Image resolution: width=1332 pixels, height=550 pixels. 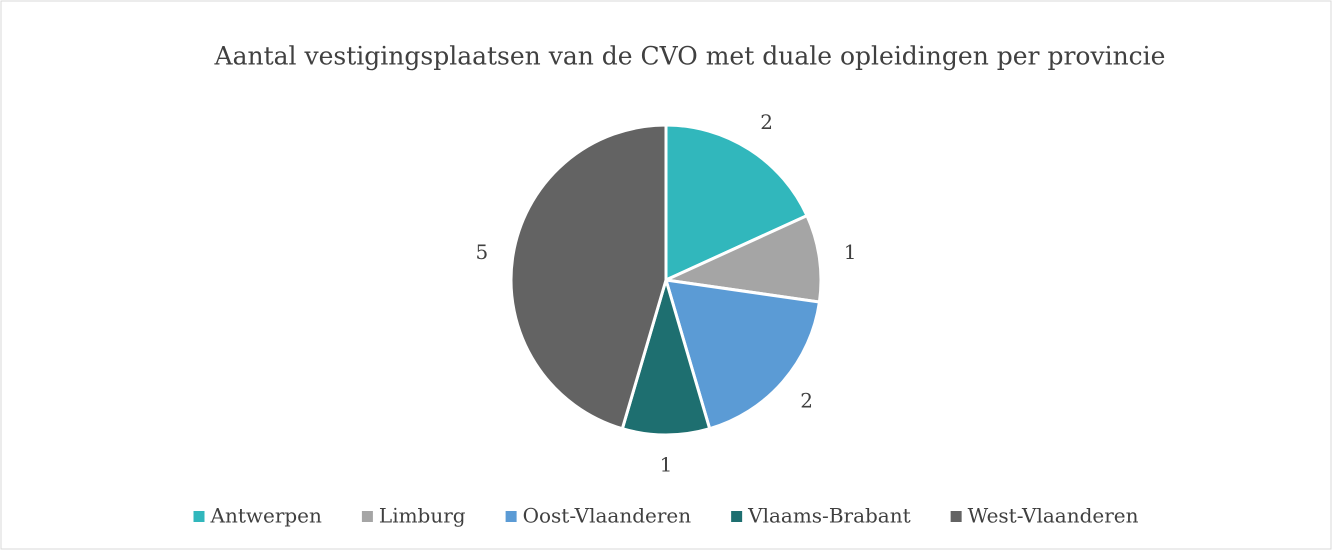 What do you see at coordinates (266, 516) in the screenshot?
I see `legend-label: Antwerpen` at bounding box center [266, 516].